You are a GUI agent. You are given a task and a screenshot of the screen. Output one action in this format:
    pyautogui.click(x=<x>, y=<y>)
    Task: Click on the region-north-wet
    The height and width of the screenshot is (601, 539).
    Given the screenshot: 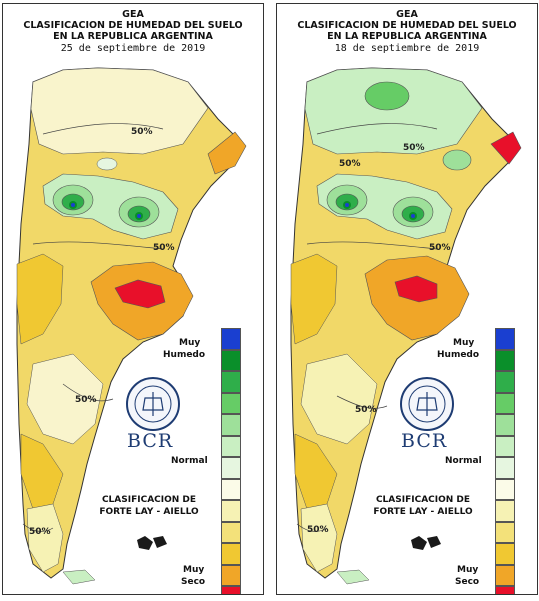 What is the action you would take?
    pyautogui.click(x=393, y=111)
    